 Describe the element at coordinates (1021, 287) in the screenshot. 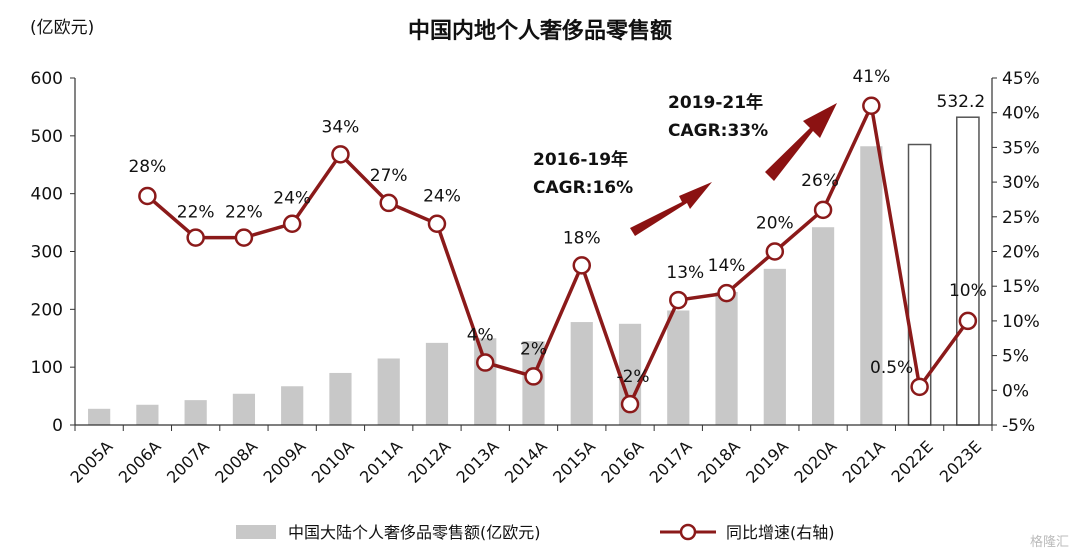

I see `right-axis-tick-label: 15%` at that location.